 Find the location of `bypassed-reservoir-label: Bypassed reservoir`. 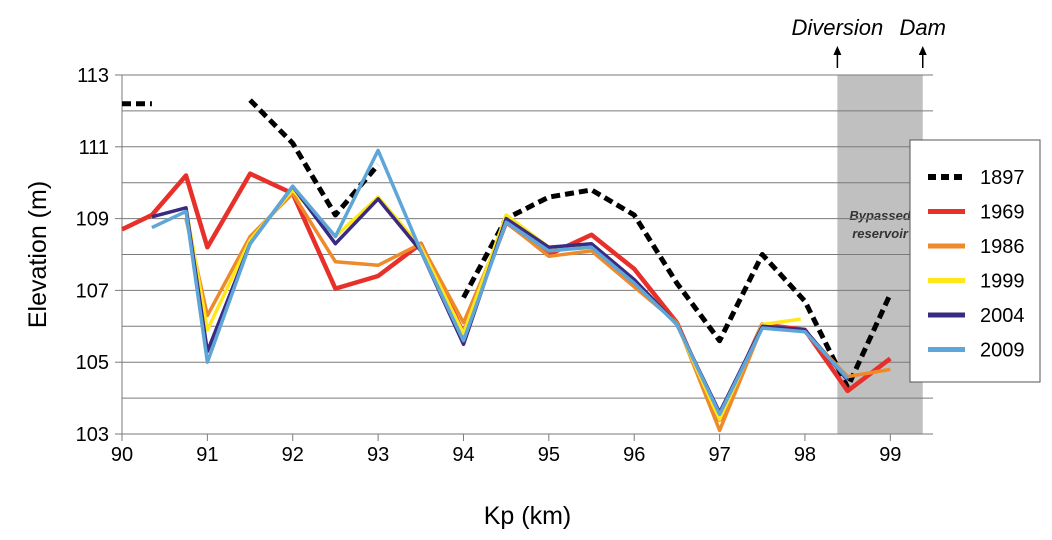

bypassed-reservoir-label: Bypassed reservoir is located at coordinates (880, 224).